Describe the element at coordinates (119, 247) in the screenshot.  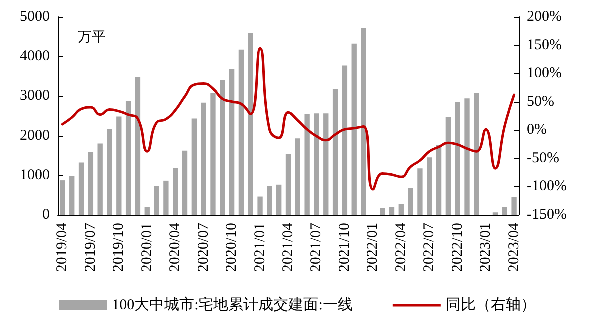
I see `x-tick-label: 2019/10` at that location.